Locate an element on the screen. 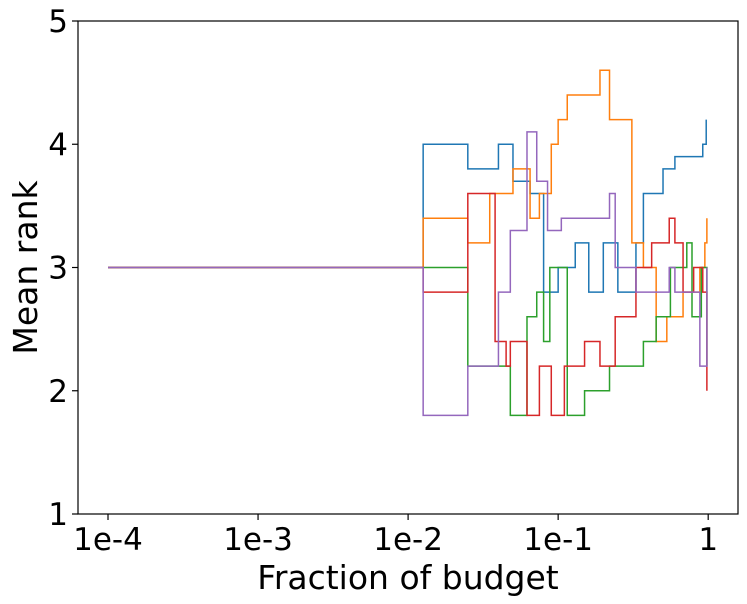 Image resolution: width=747 pixels, height=604 pixels. y-tick-label: 5 is located at coordinates (58, 22).